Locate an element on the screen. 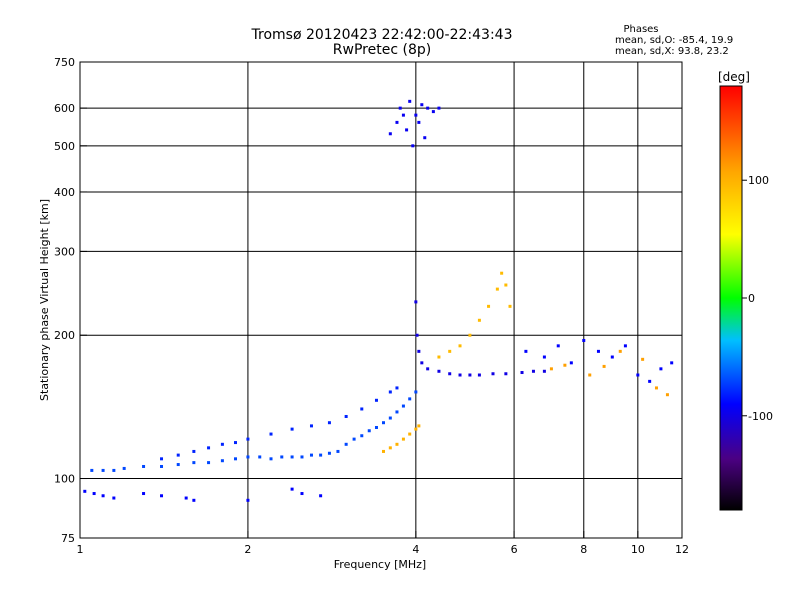  y-tick-label: 500 is located at coordinates (64, 146).